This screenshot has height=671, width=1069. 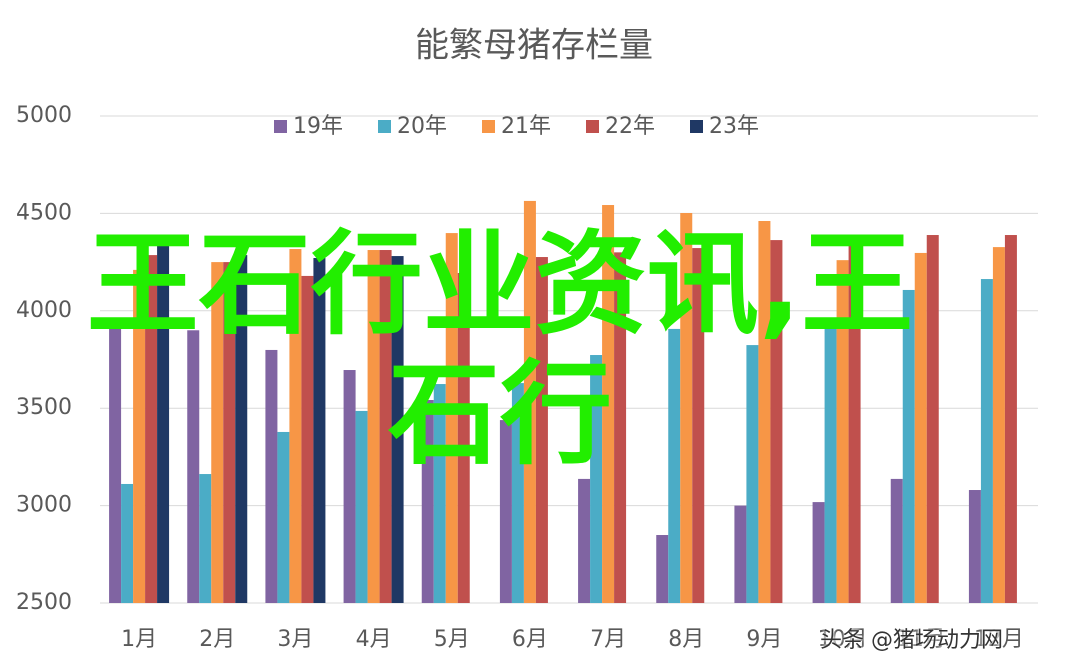 I want to click on legend-label: 21年, so click(x=526, y=126).